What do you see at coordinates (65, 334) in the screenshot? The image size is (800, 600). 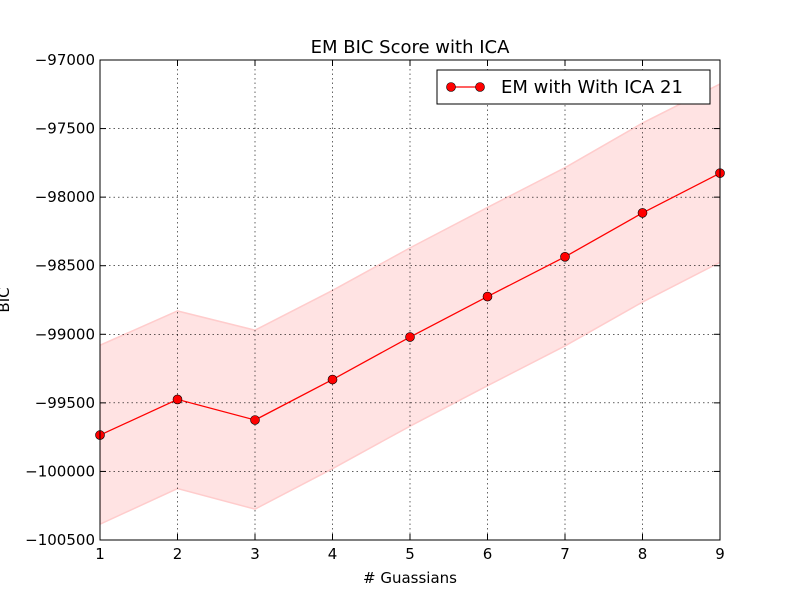 I see `y-tick-label: −99000` at bounding box center [65, 334].